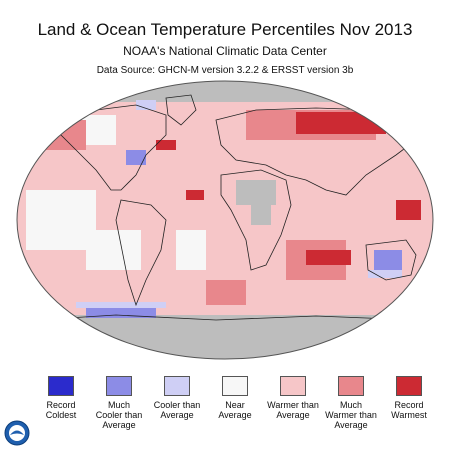 The width and height of the screenshot is (450, 450). I want to click on cooler-north-america, so click(136, 157).